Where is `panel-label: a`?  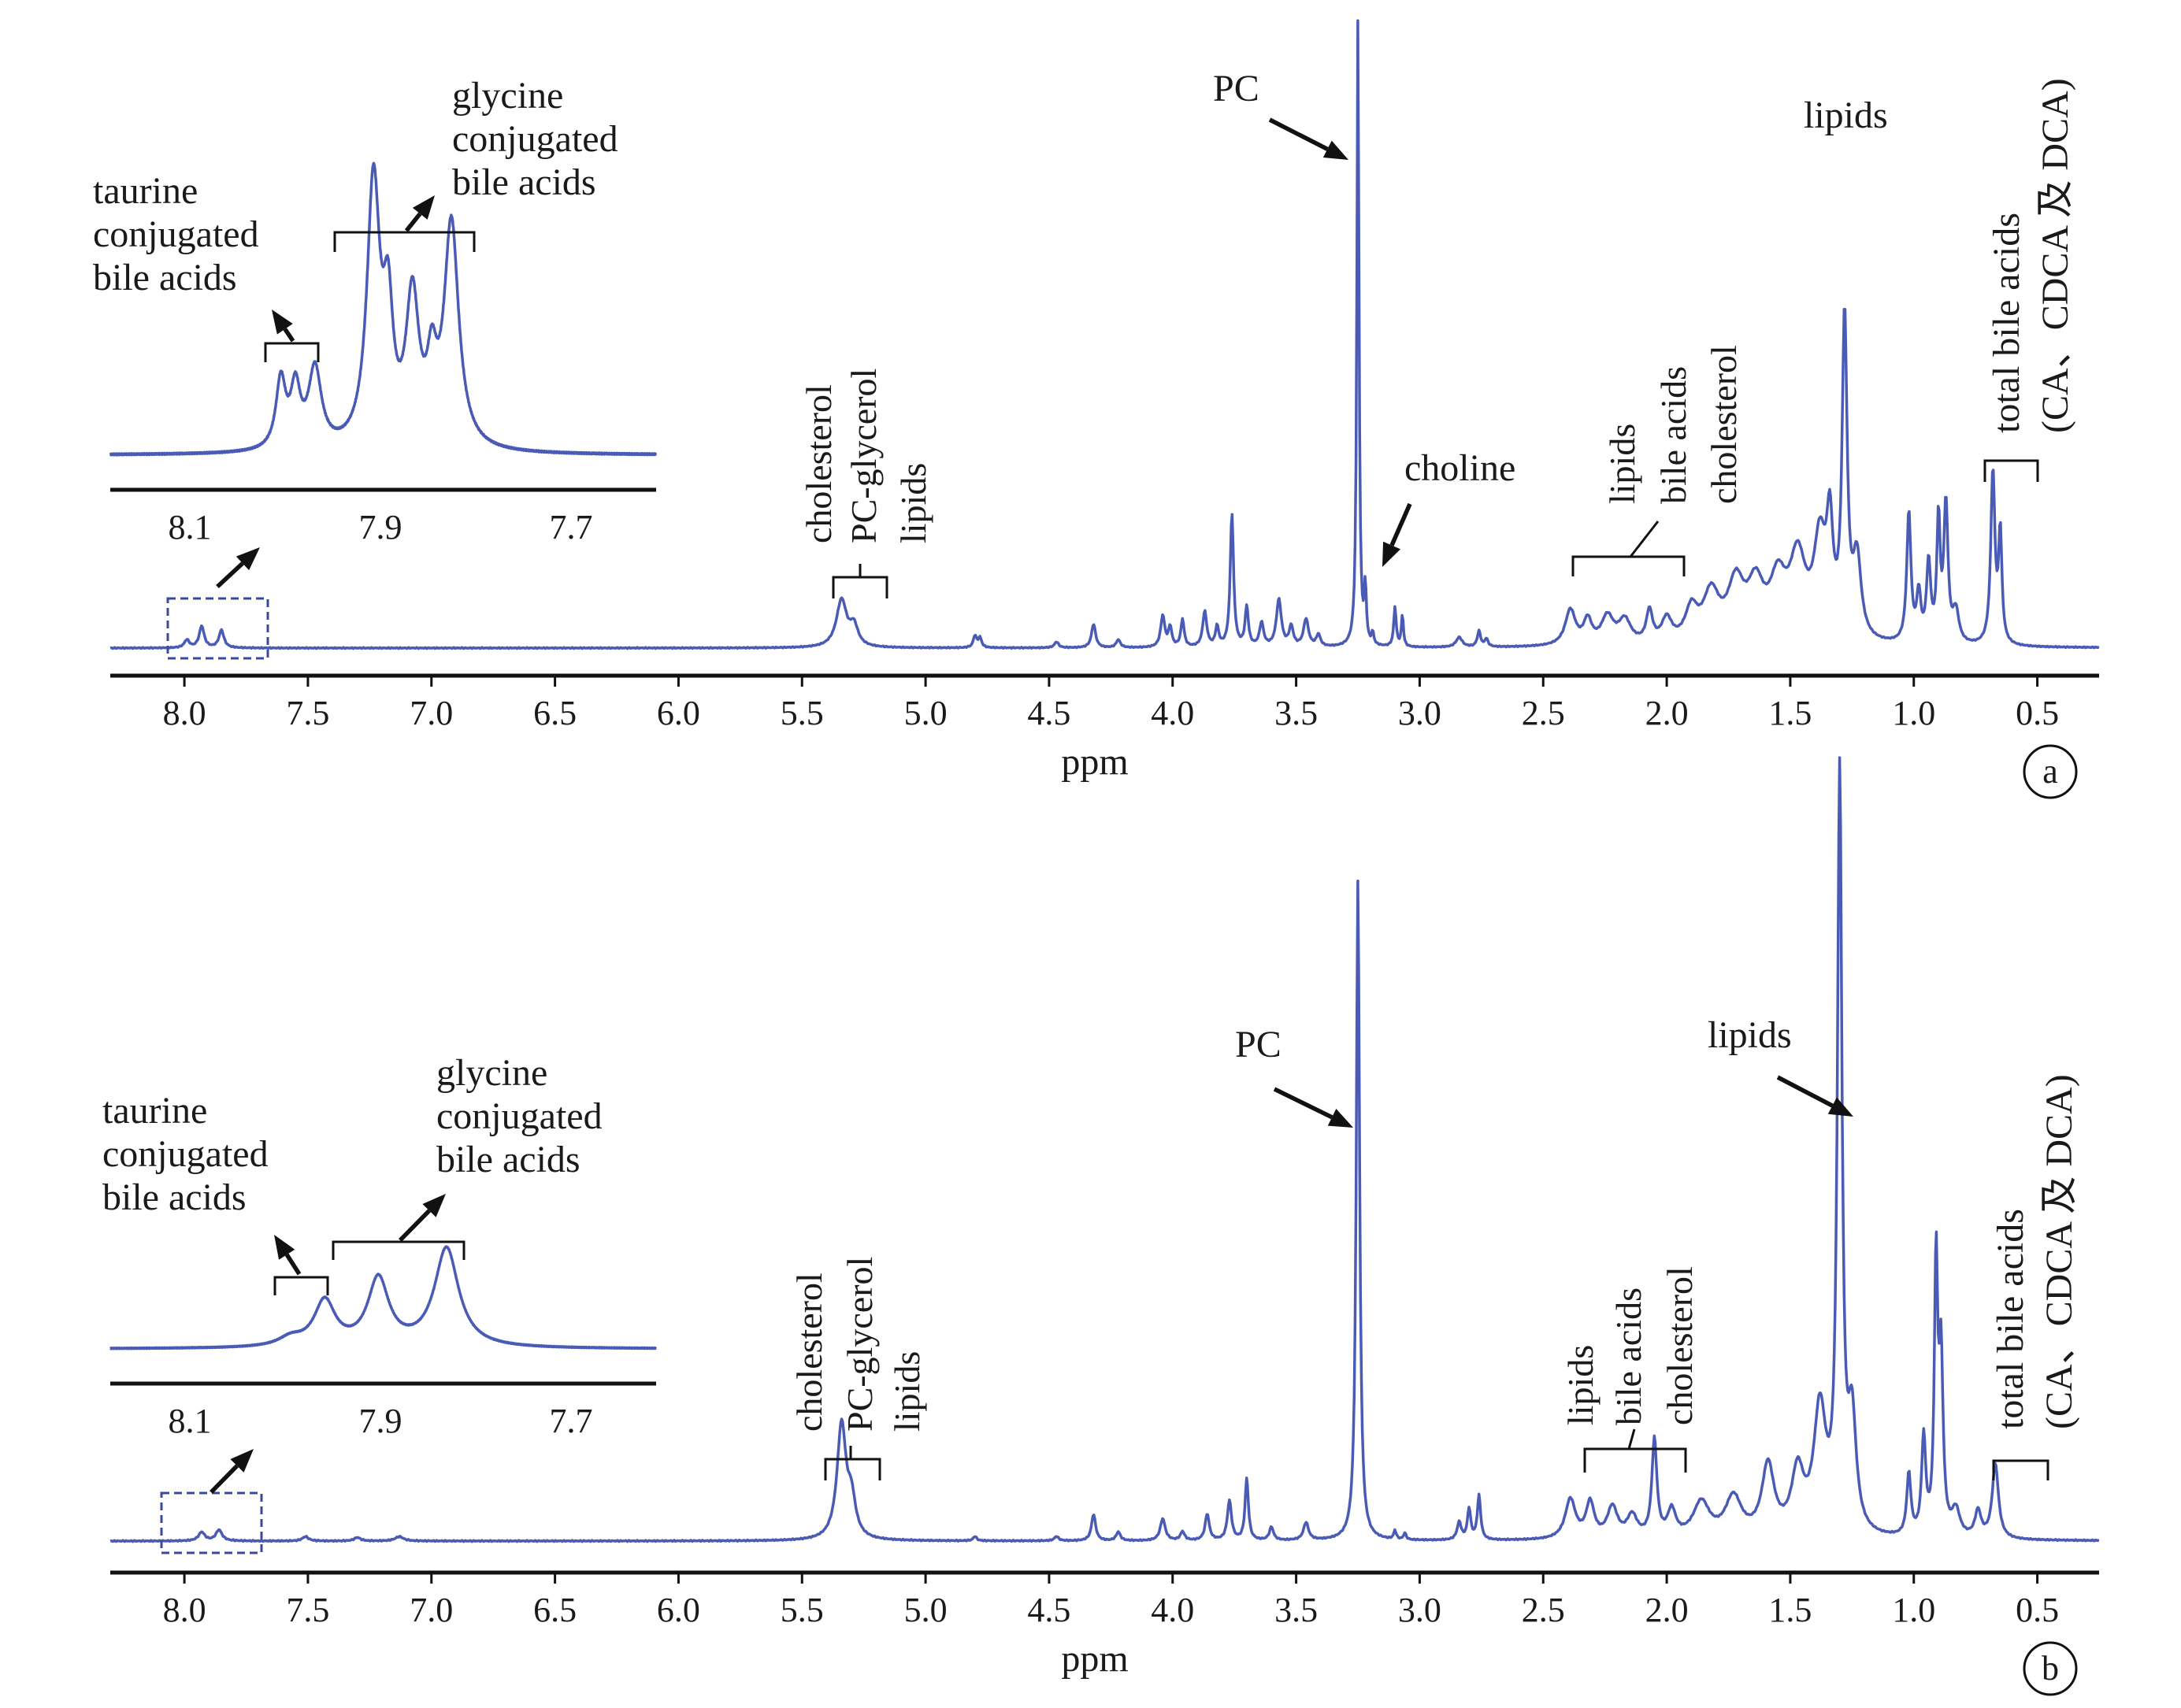 panel-label: a is located at coordinates (2050, 771).